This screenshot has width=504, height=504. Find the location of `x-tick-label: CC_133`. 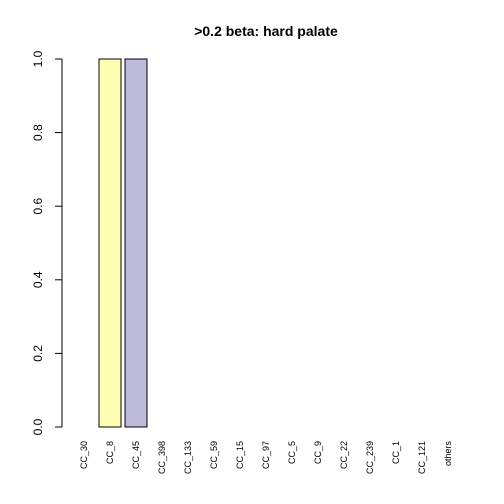

x-tick-label: CC_133 is located at coordinates (188, 457).